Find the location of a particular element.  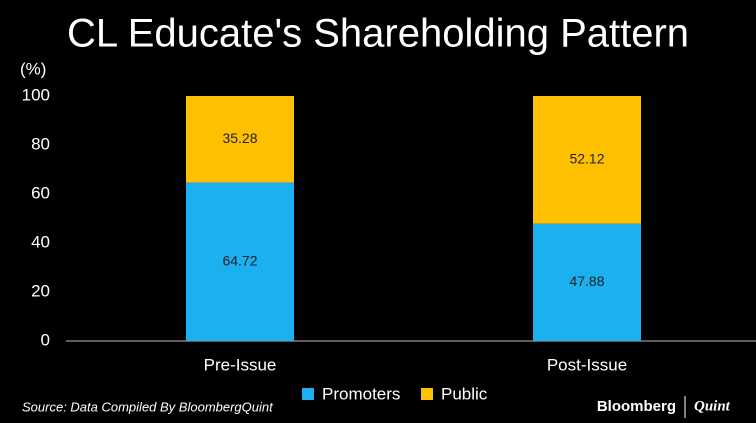

data-label: 35.28 is located at coordinates (239, 138).